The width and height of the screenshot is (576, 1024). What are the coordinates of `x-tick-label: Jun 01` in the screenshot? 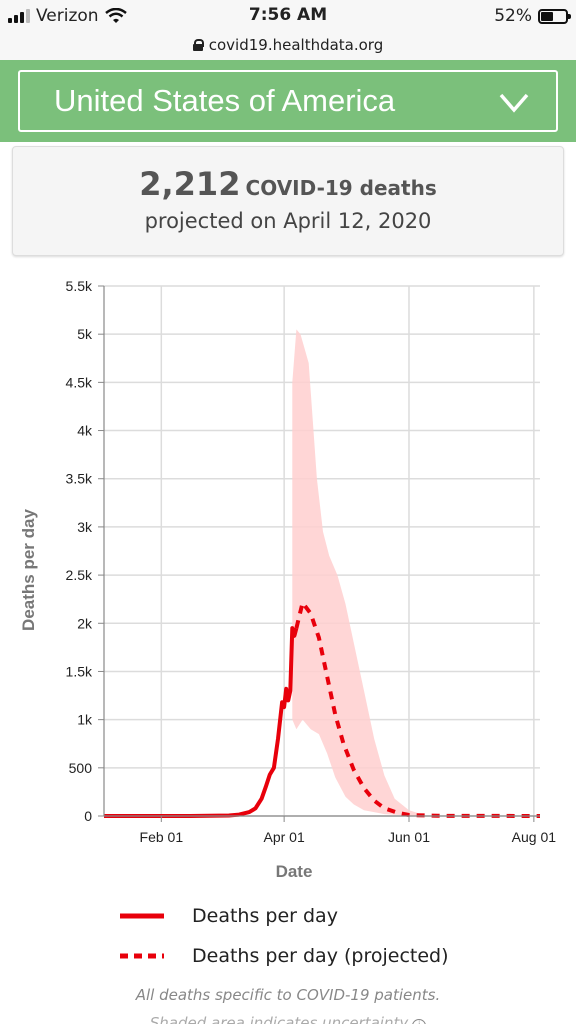 It's located at (409, 837).